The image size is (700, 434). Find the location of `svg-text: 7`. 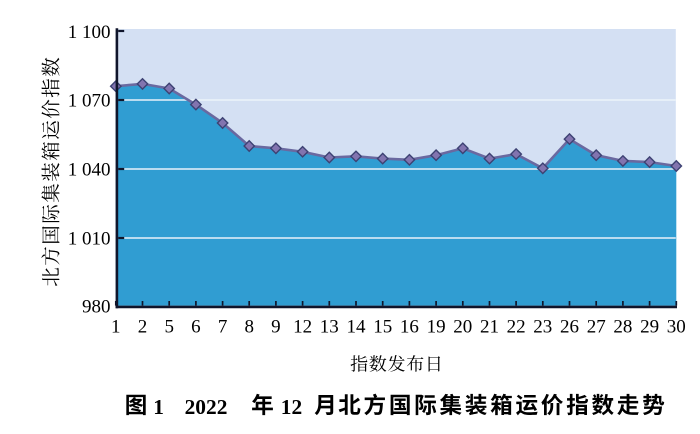

svg-text: 7 is located at coordinates (223, 327).